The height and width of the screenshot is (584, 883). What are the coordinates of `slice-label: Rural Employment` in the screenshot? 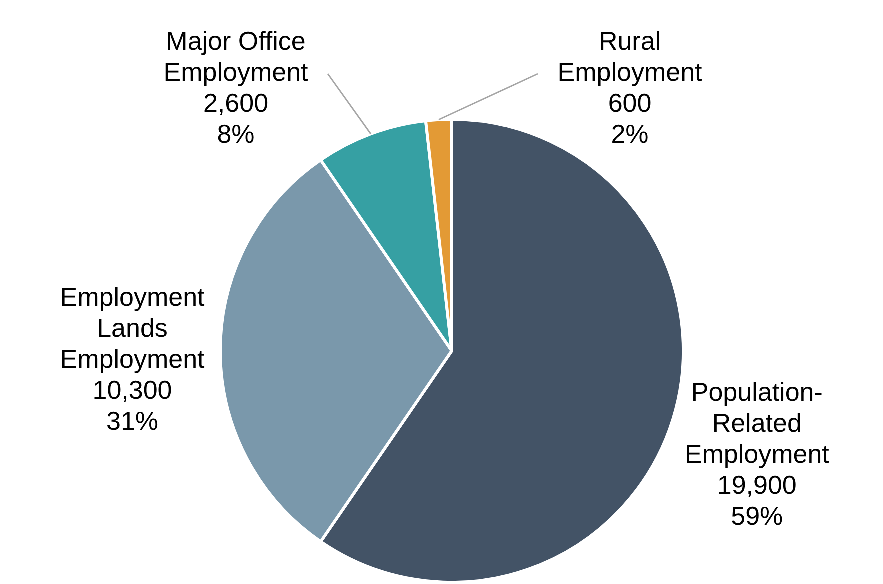 It's located at (631, 57).